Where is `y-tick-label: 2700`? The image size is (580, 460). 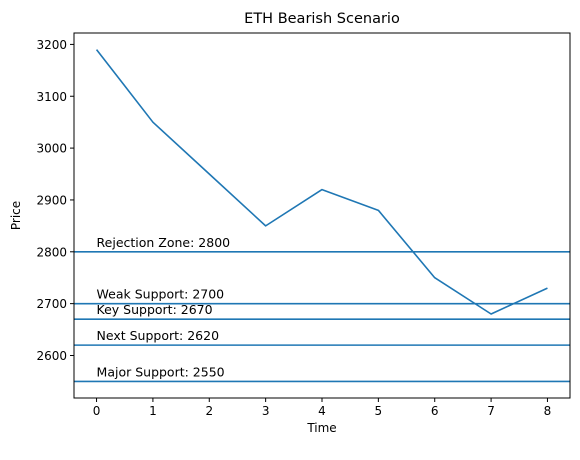
y-tick-label: 2700 is located at coordinates (51, 304).